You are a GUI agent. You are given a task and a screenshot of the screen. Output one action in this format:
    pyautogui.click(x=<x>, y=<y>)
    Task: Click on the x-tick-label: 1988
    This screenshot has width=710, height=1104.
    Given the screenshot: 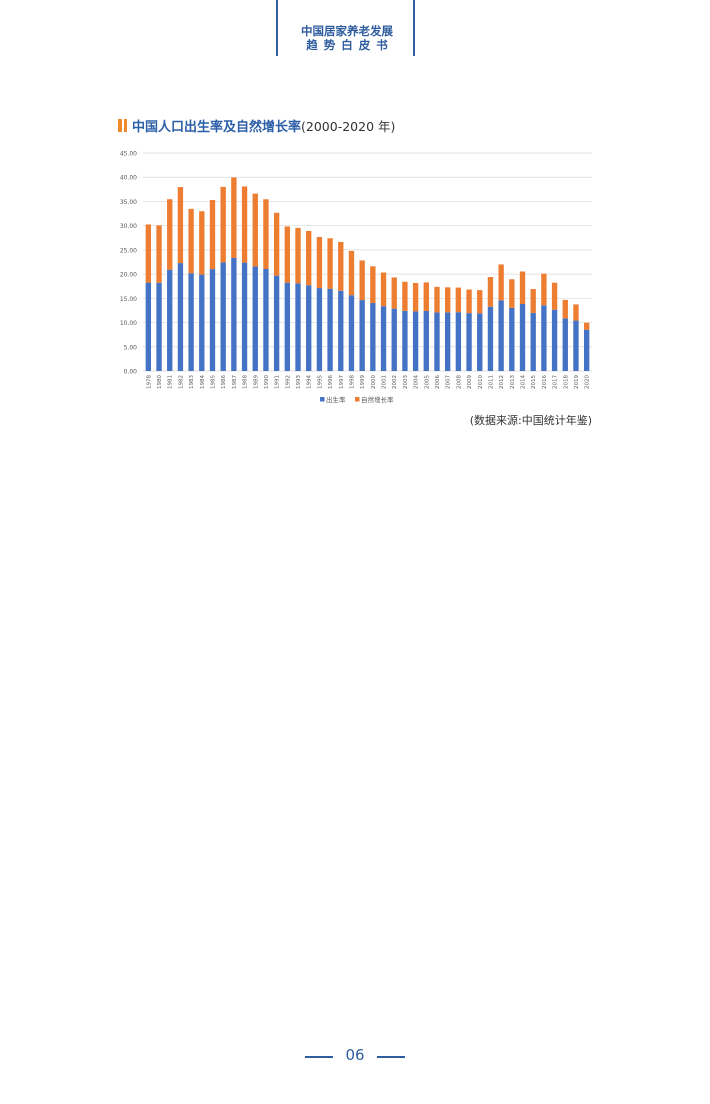 What is the action you would take?
    pyautogui.click(x=246, y=382)
    